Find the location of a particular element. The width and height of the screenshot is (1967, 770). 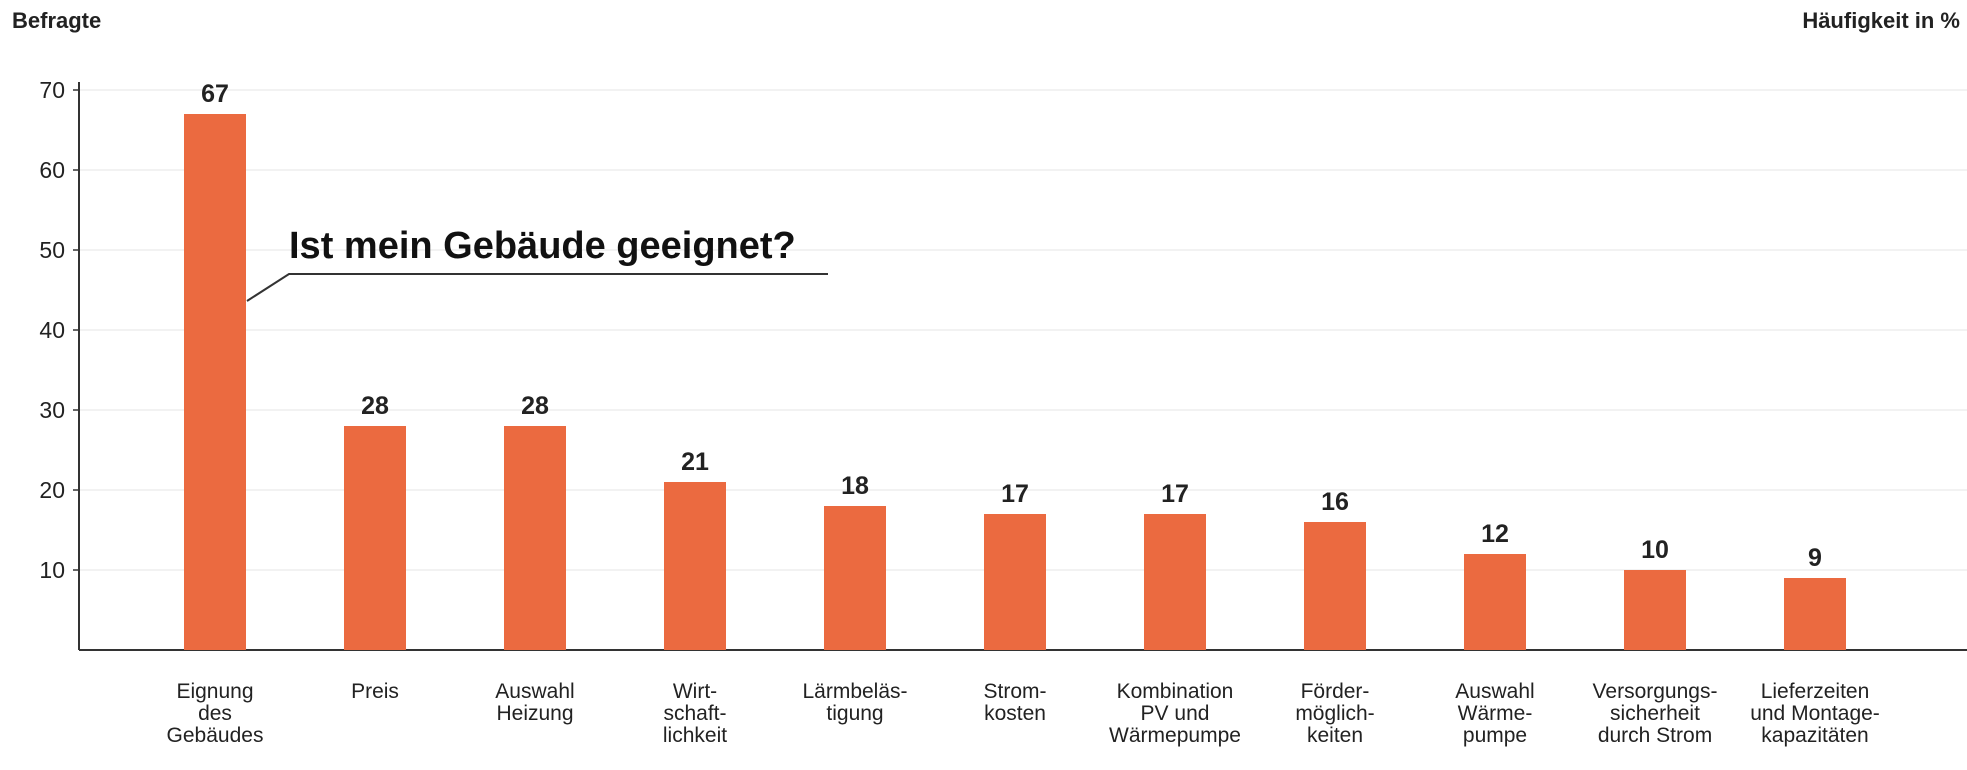

x-tick-label: Strom-kosten is located at coordinates (1015, 702).